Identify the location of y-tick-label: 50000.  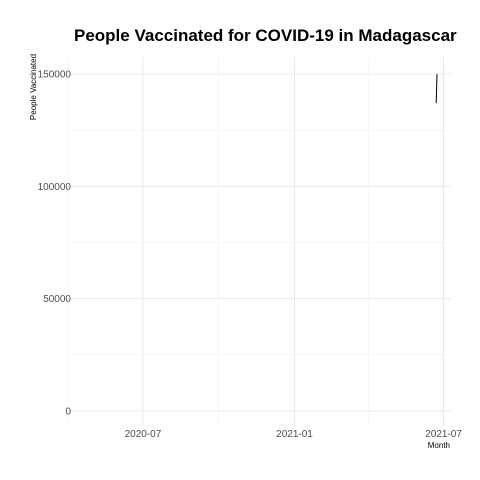
(57, 299).